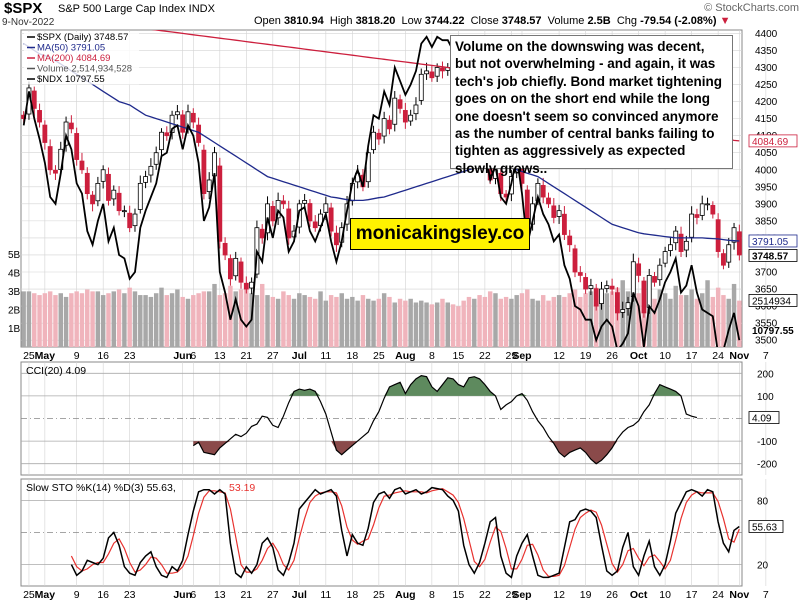  Describe the element at coordinates (352, 595) in the screenshot. I see `x-tick-label-bottom: 18` at that location.